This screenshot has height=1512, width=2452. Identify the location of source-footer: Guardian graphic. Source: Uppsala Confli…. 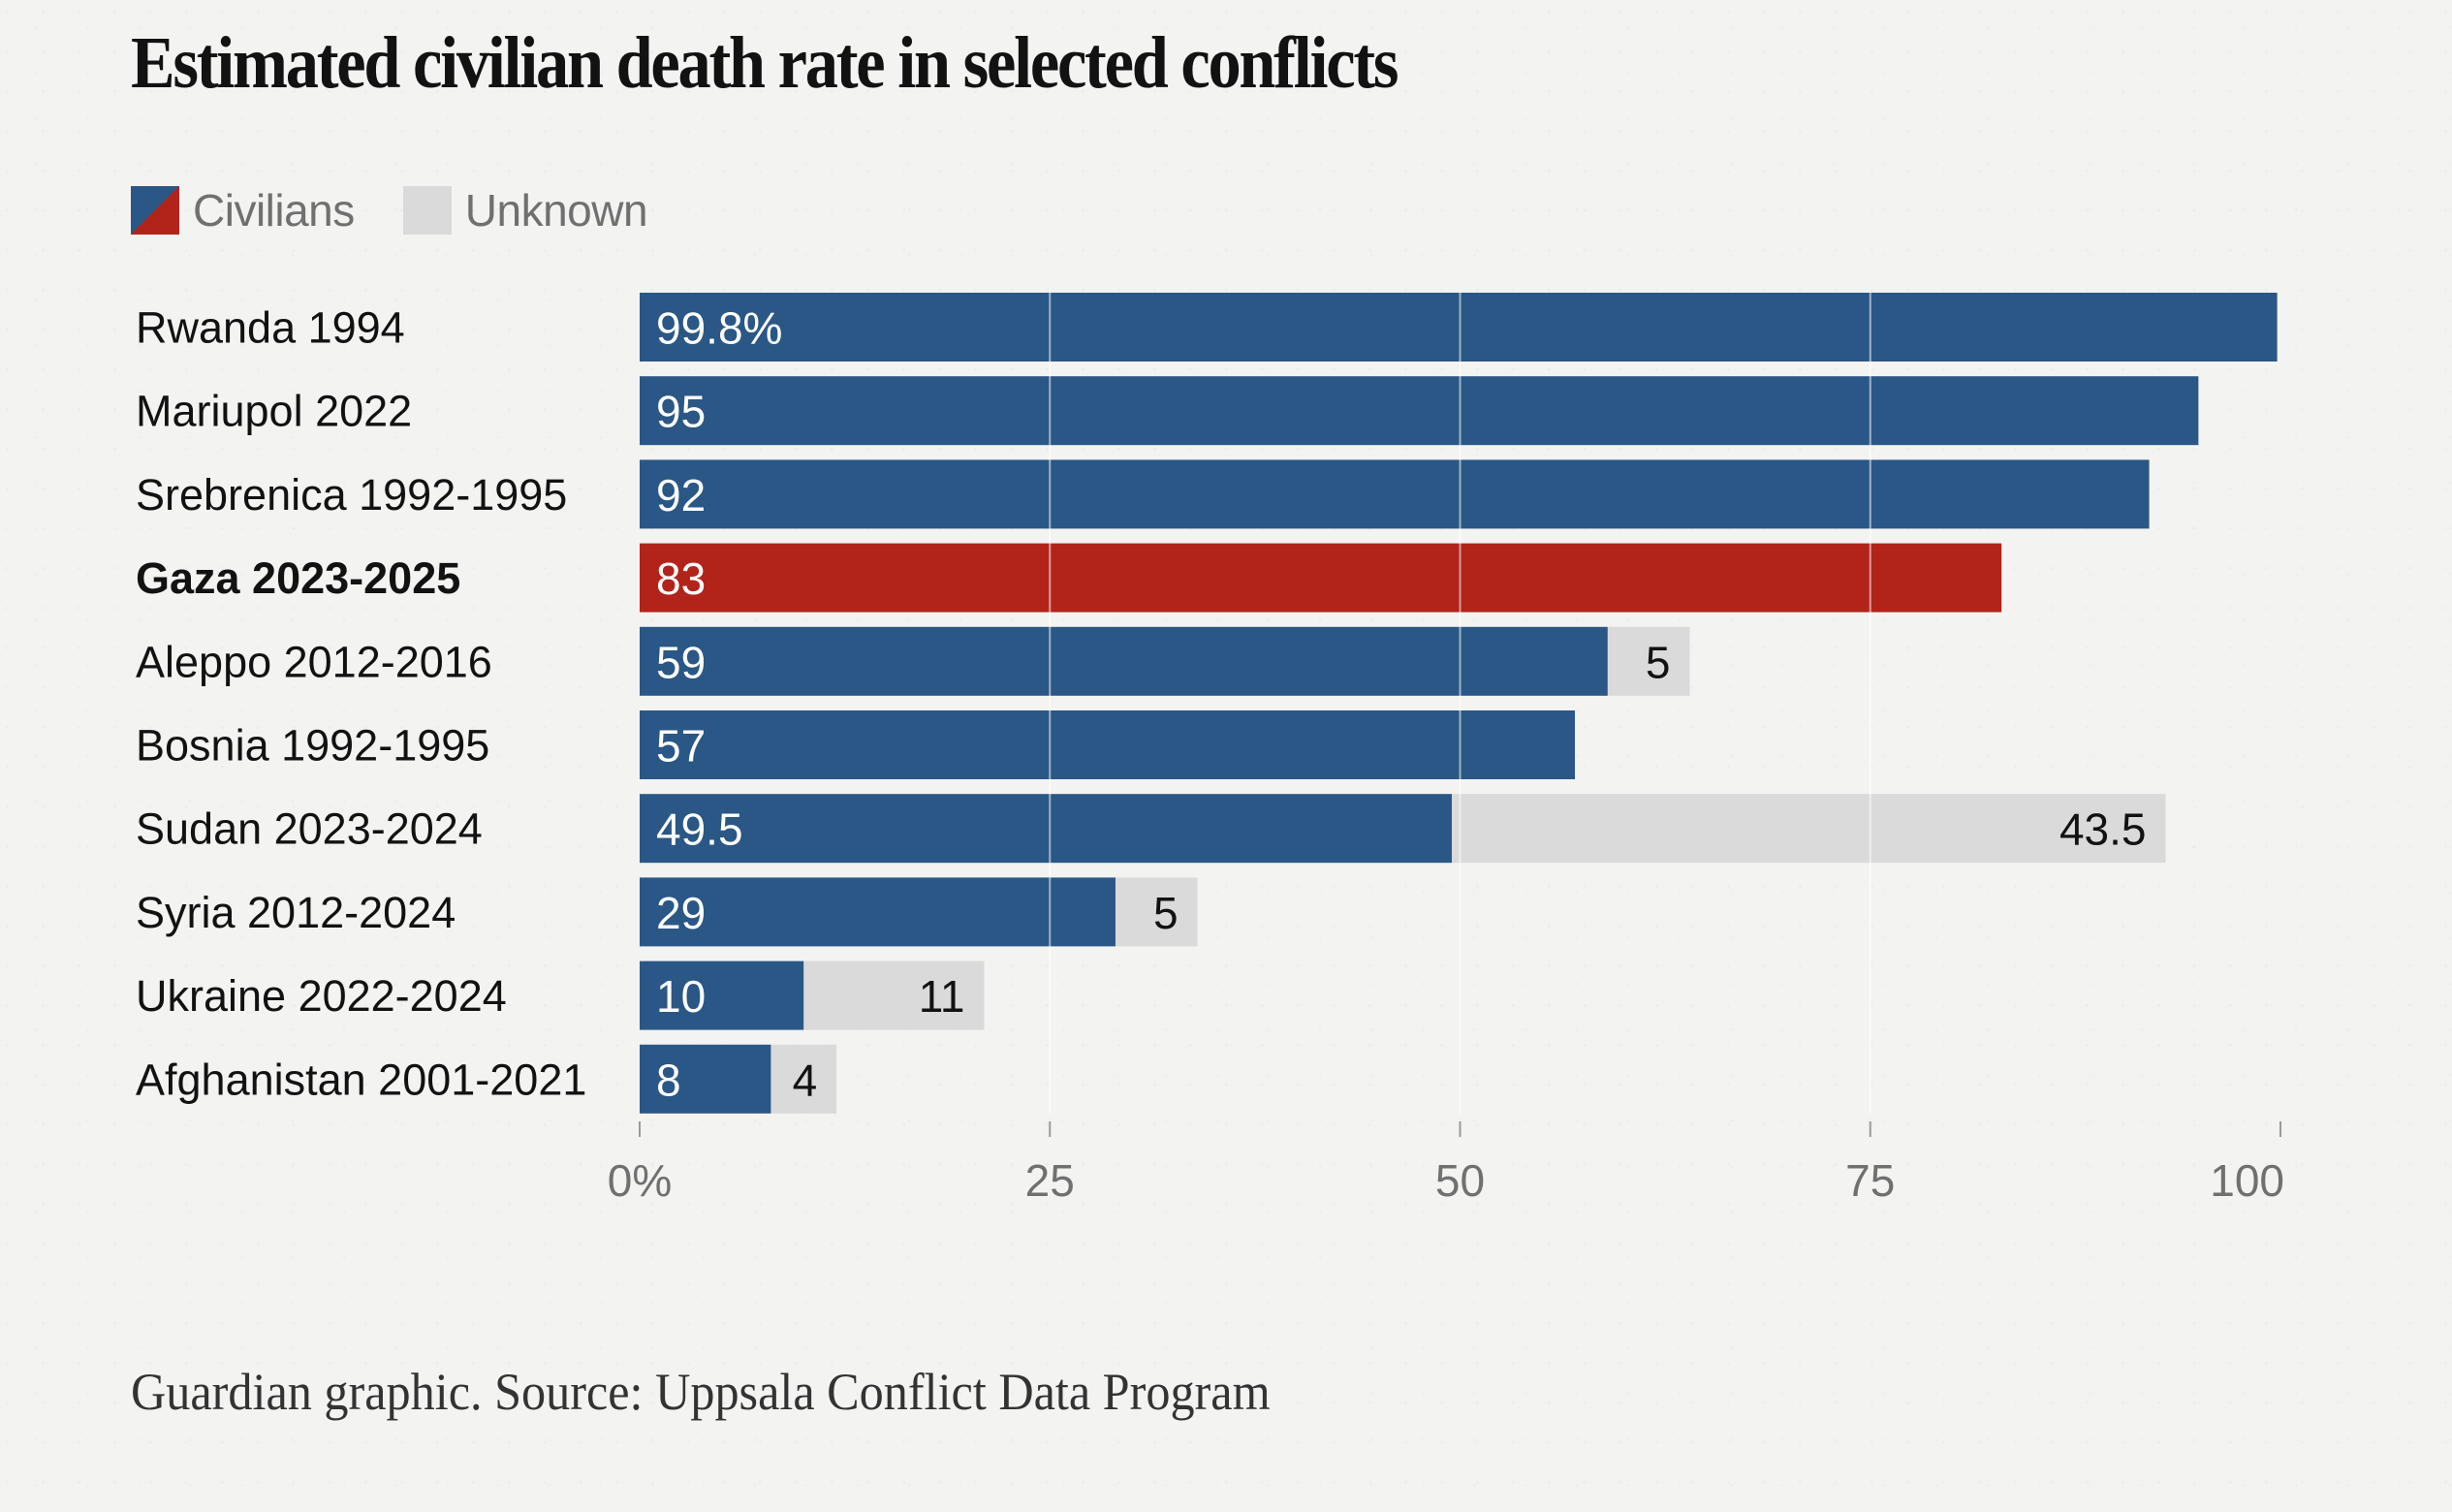
(701, 1392).